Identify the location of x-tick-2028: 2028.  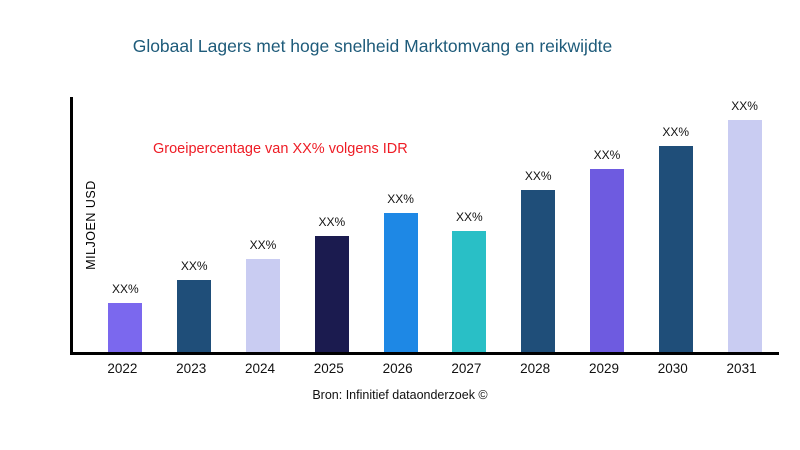
(535, 368).